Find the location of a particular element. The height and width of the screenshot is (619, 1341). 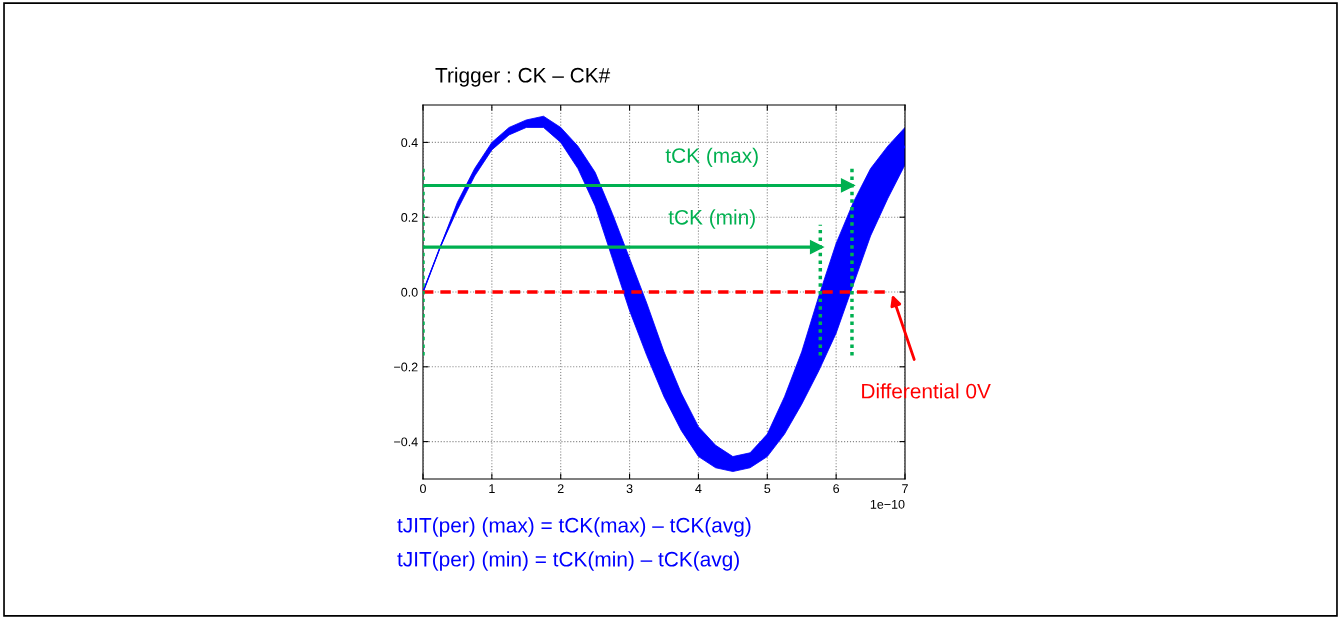

x-tick-label: 2 is located at coordinates (560, 488).